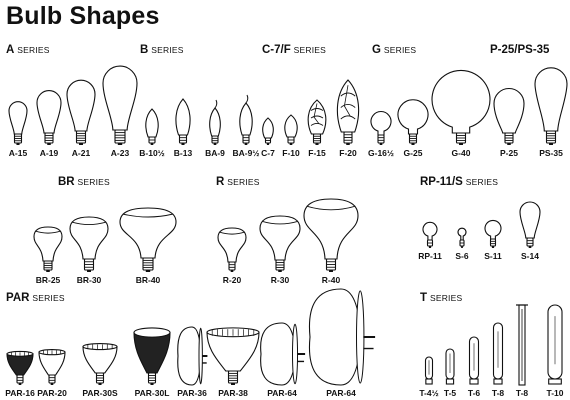 The height and width of the screenshot is (400, 570). Describe the element at coordinates (493, 256) in the screenshot. I see `bulb-label: S-11` at that location.